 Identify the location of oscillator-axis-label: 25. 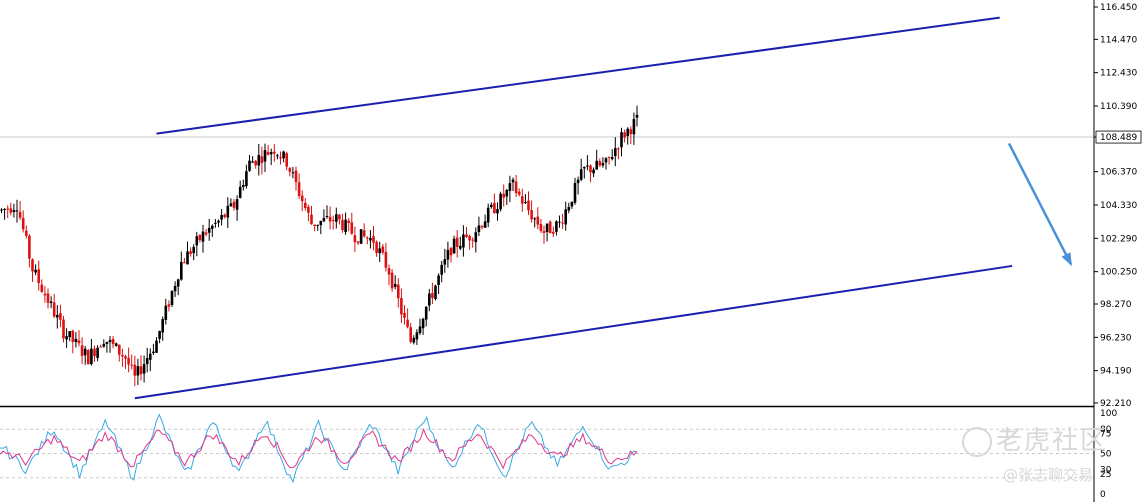
(1105, 475).